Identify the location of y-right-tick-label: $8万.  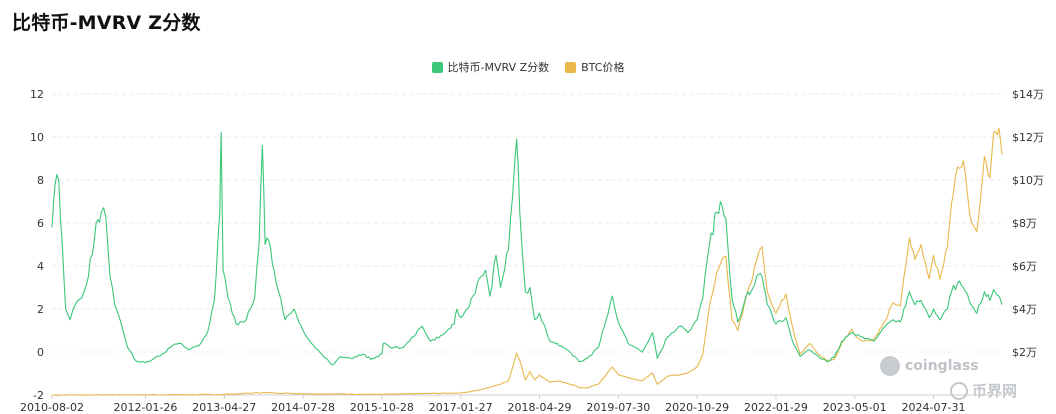
(1024, 223).